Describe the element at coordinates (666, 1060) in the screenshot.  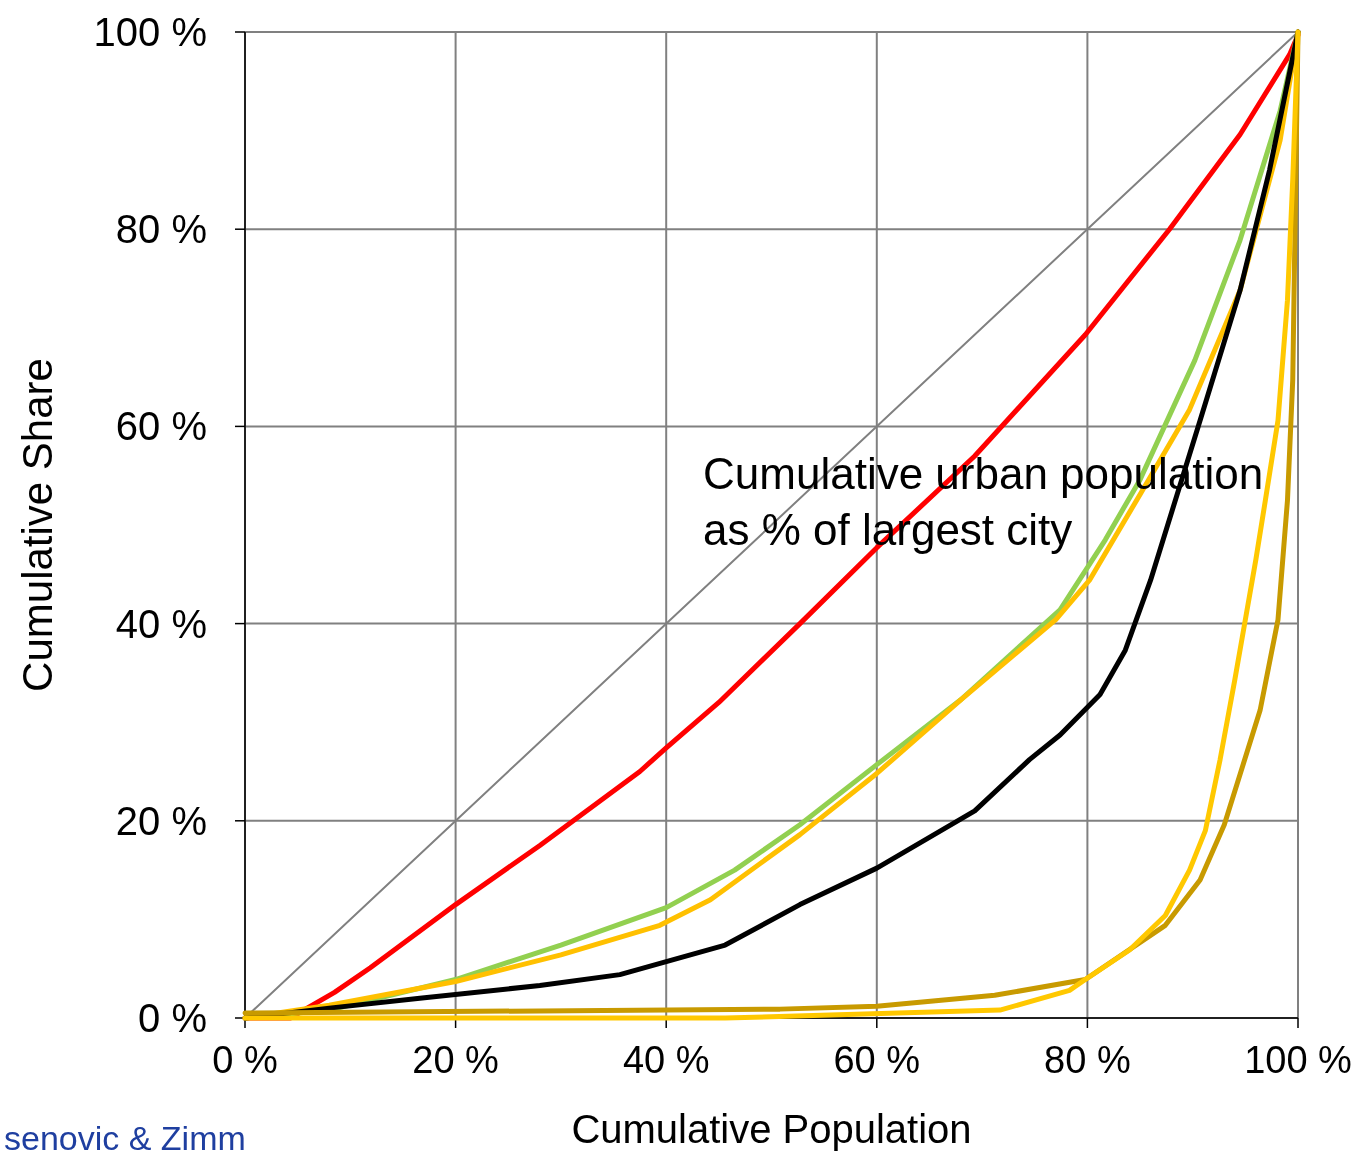
I see `x-tick-label: 40 %` at that location.